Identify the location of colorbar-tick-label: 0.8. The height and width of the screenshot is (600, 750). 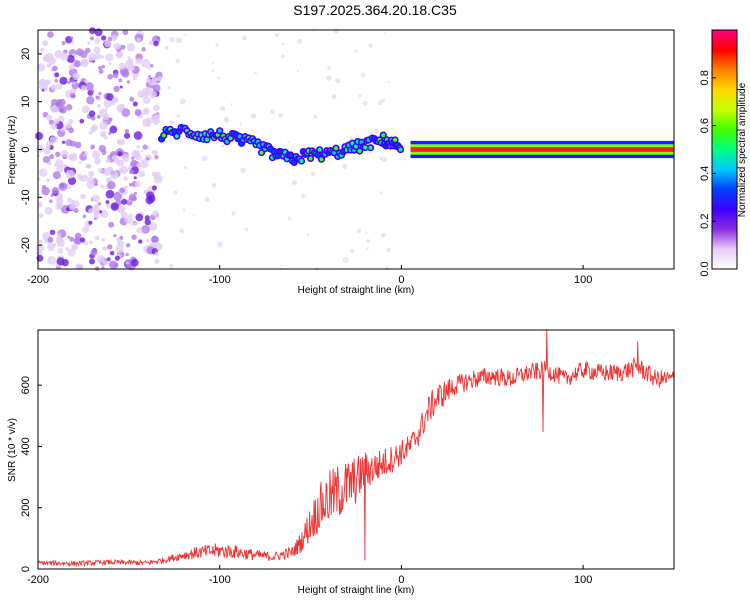
(705, 77).